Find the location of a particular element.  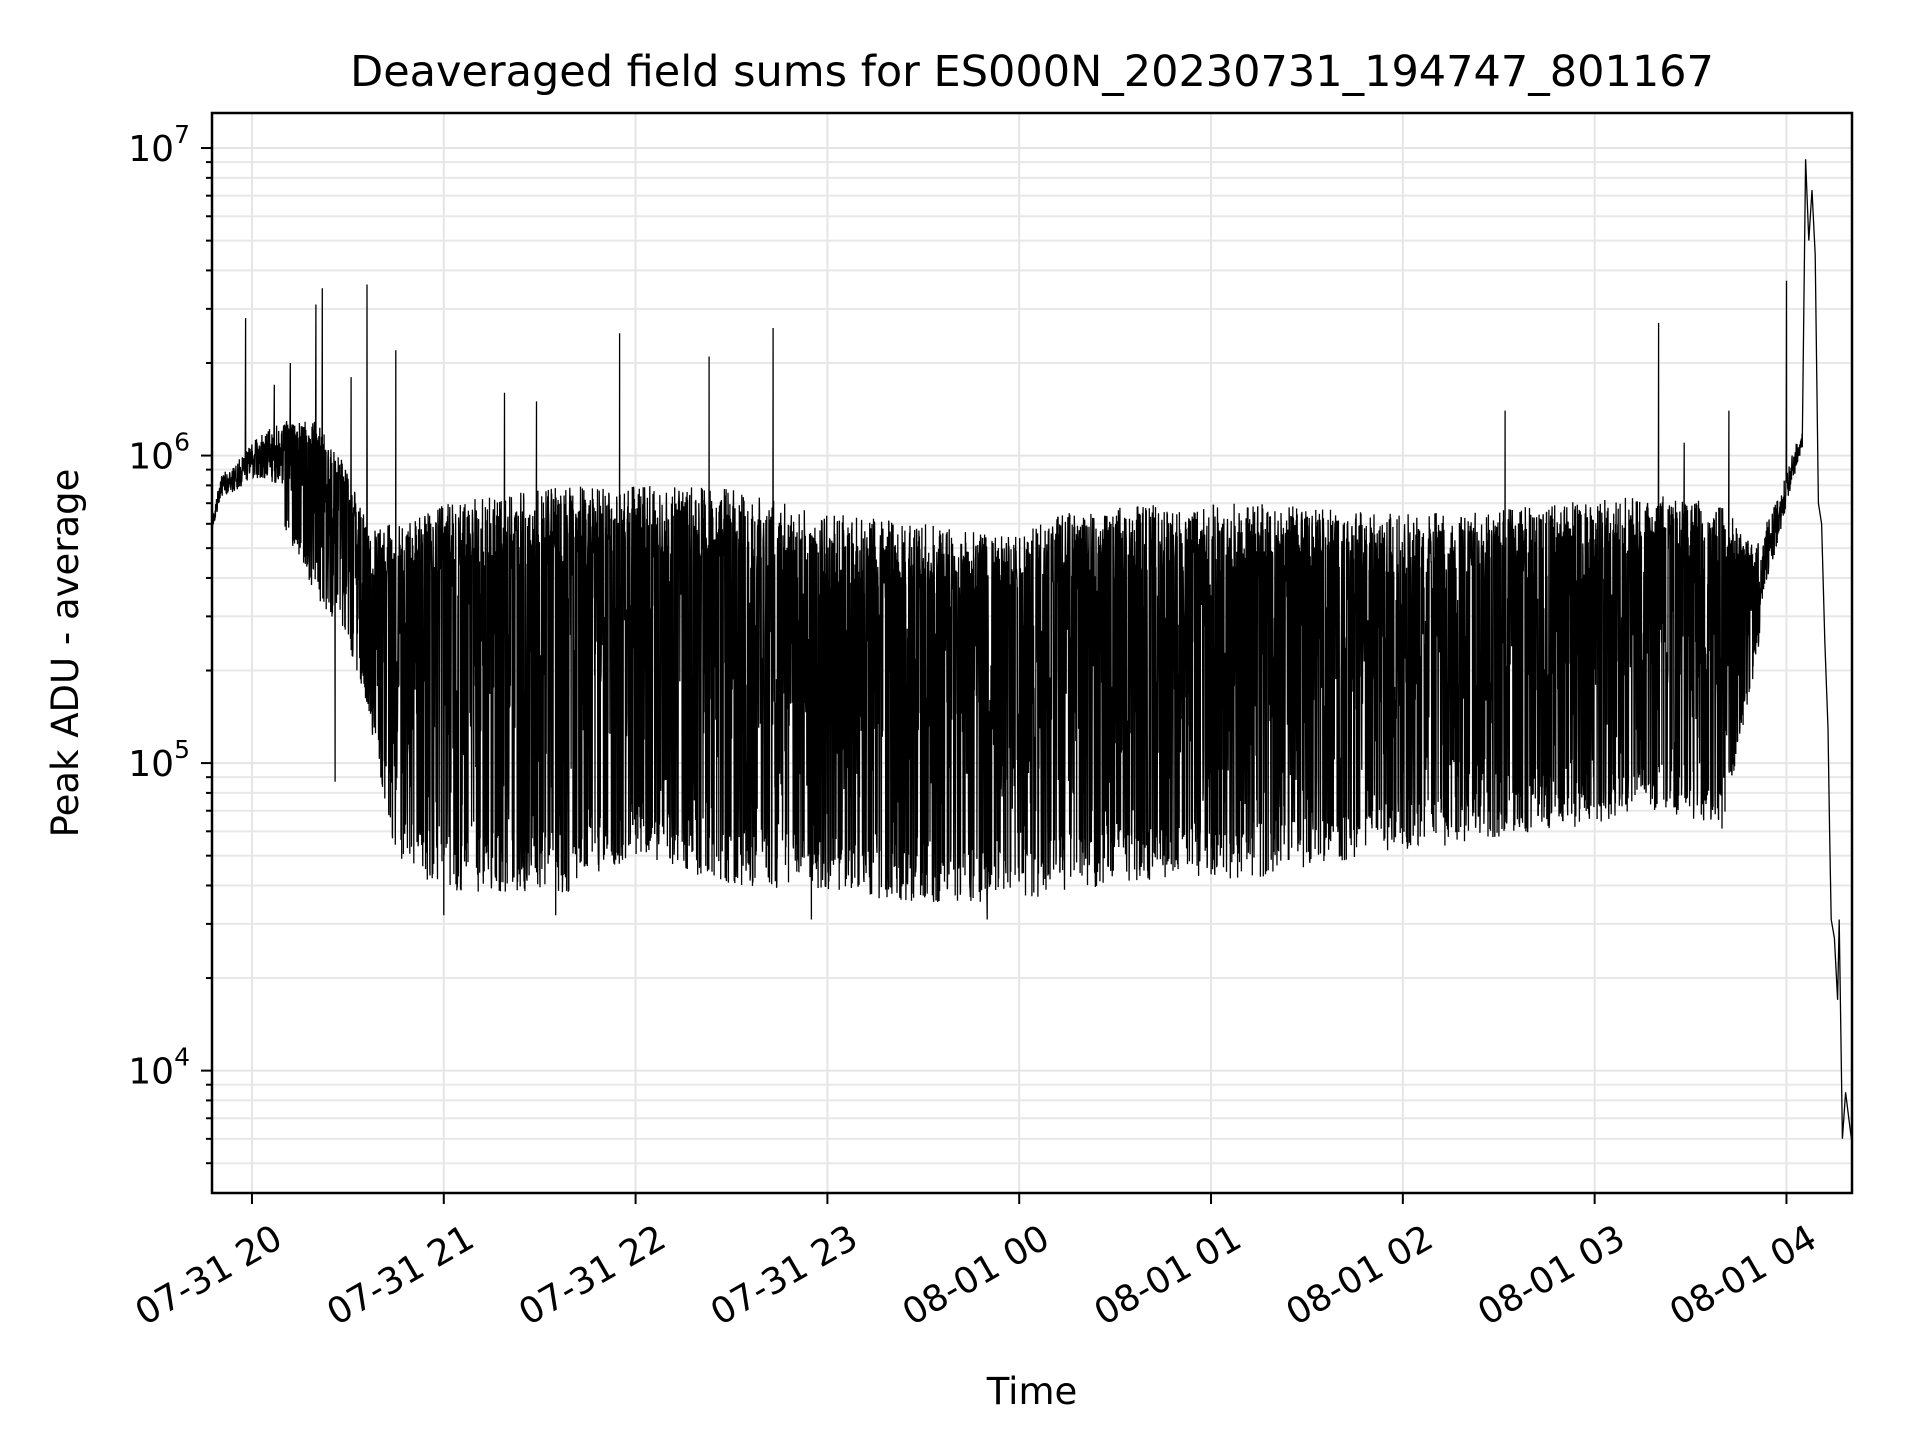

y-tick-label: 10⁷ is located at coordinates (159, 145).